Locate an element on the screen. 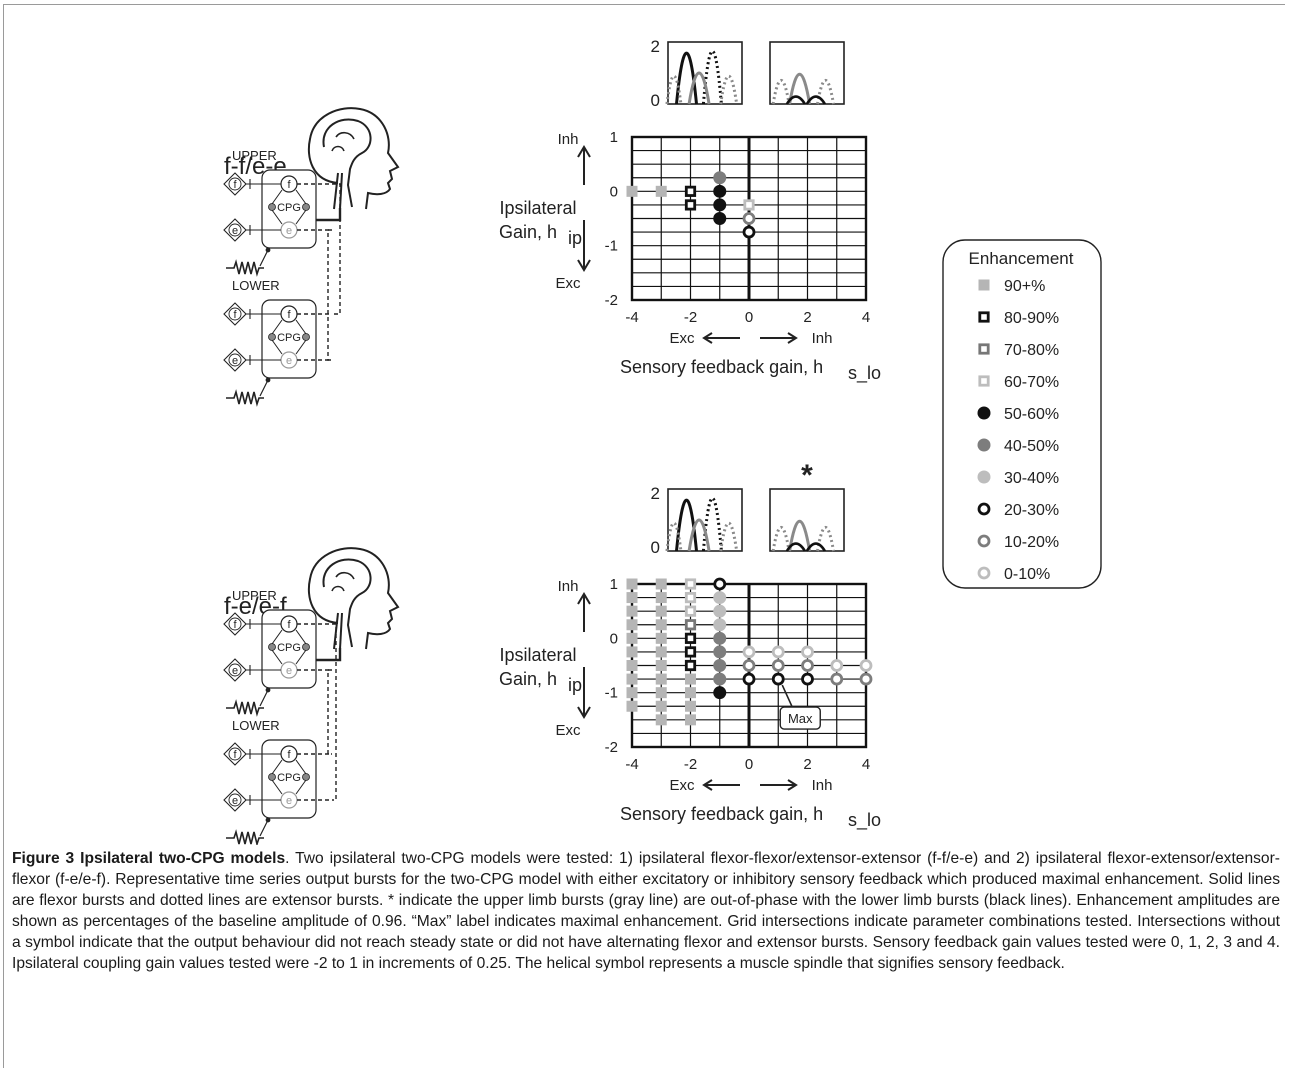 The width and height of the screenshot is (1290, 1074). y-axis-label-line1: Ipsilateral is located at coordinates (537, 655).